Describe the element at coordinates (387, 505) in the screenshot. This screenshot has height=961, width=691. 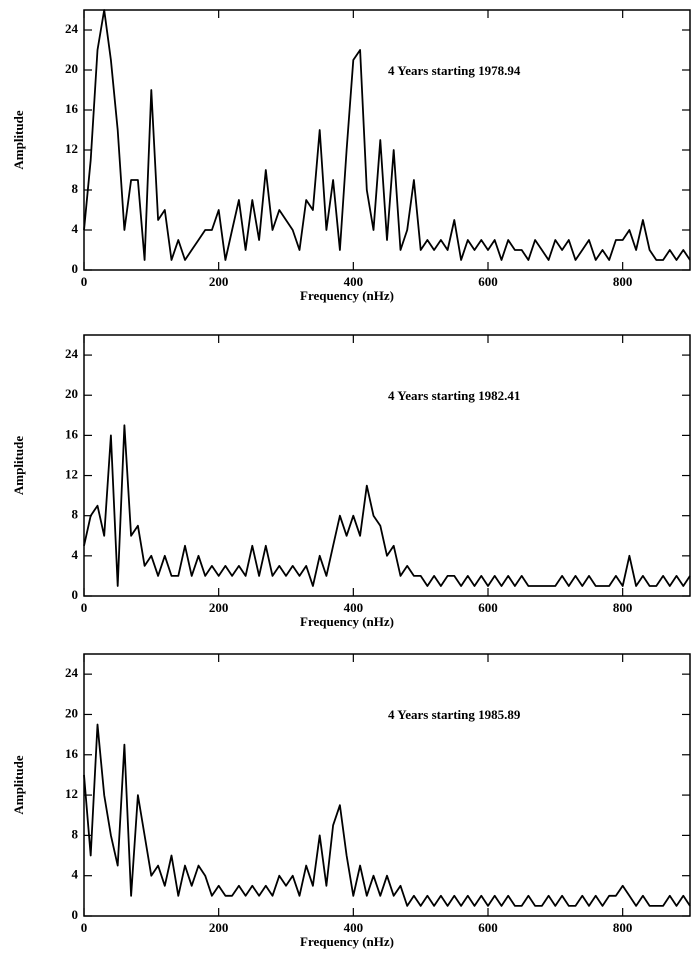
I see `spectrum-line` at that location.